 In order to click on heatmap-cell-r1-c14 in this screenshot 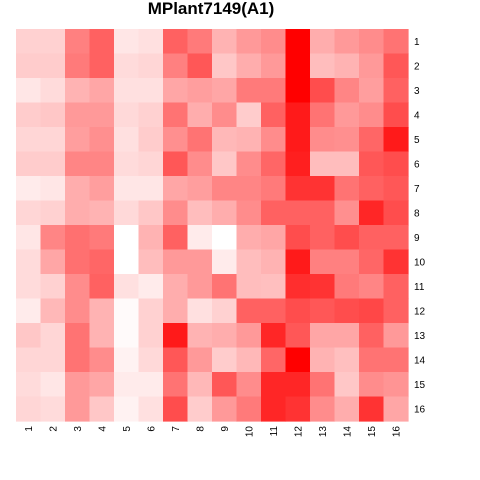, I will do `click(347, 42)`.